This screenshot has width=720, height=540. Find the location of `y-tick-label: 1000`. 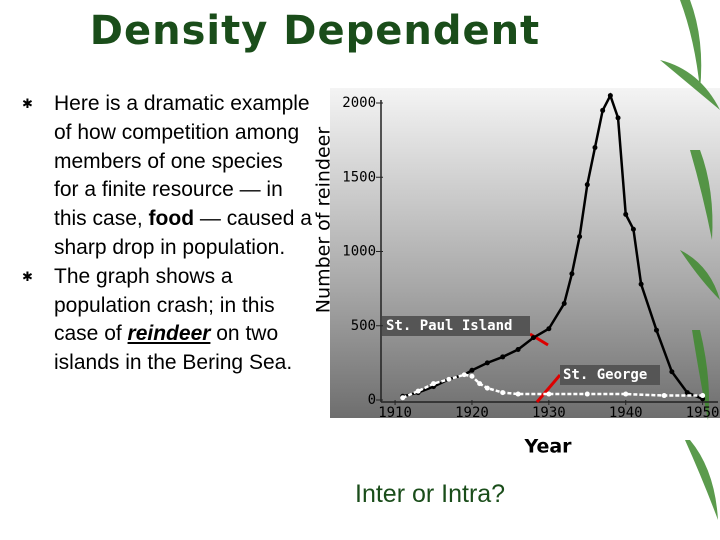

y-tick-label: 1000 is located at coordinates (359, 252).